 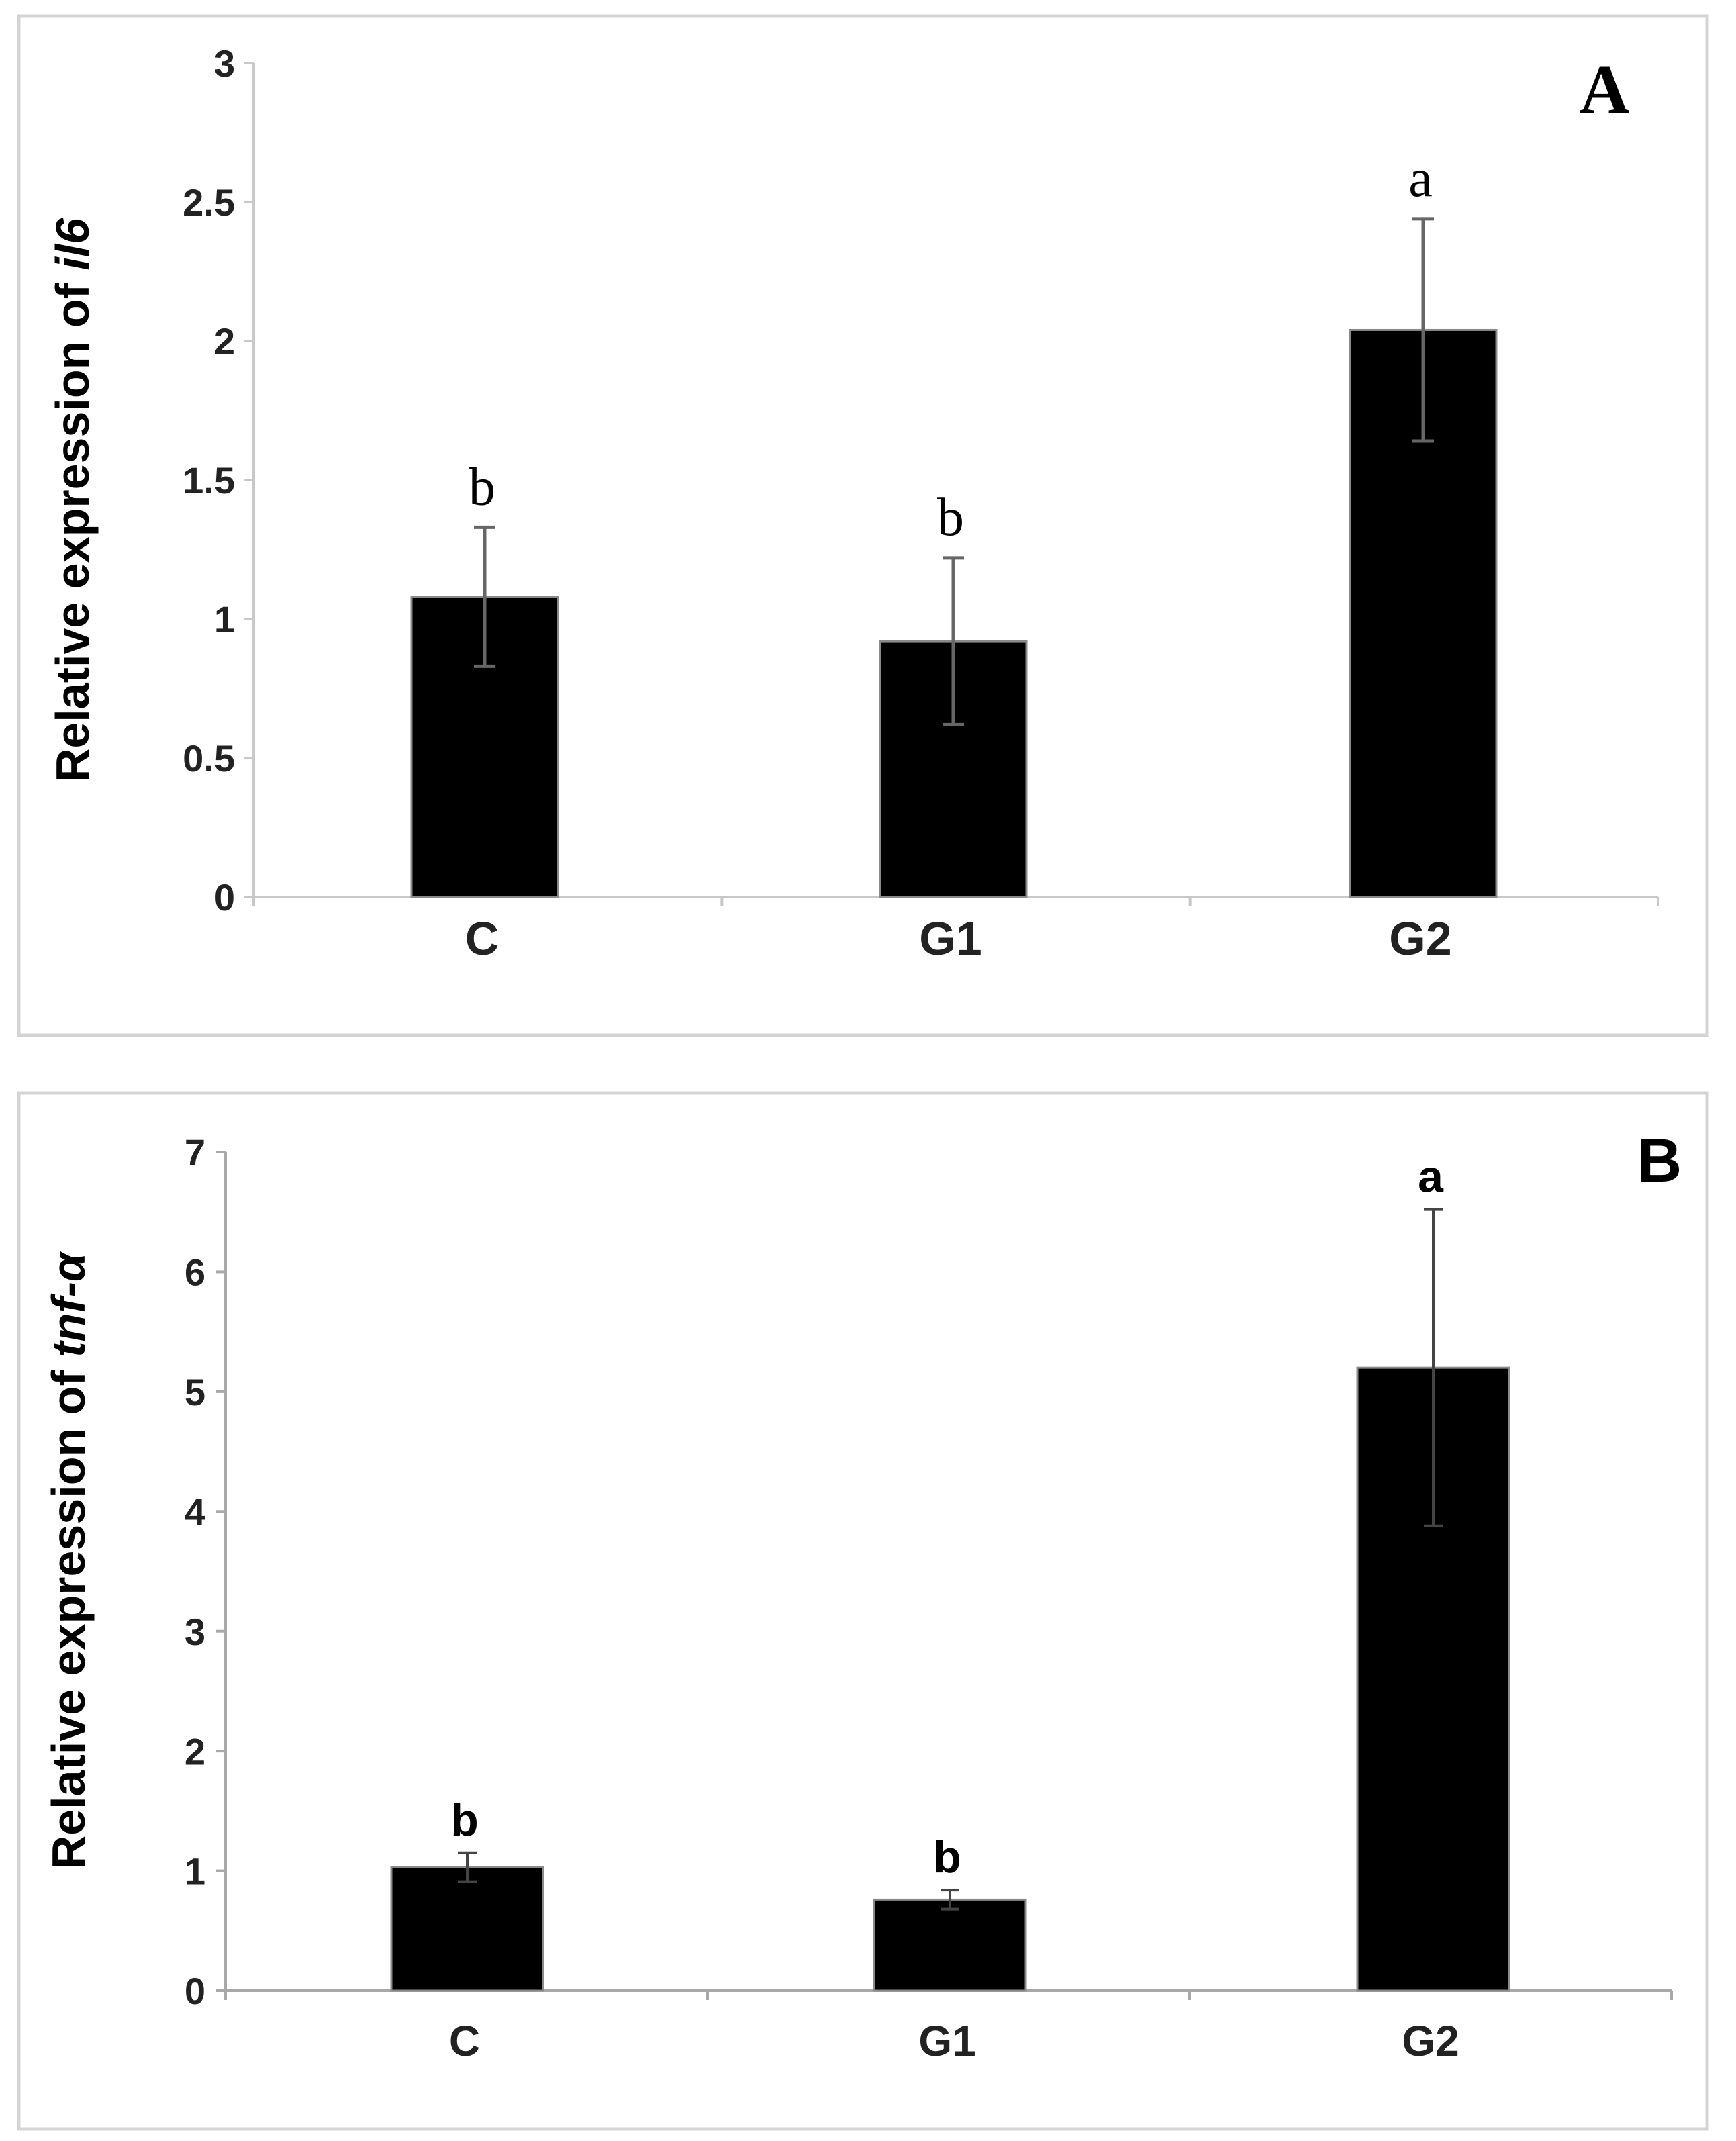 I want to click on y-tick-label: 5, so click(x=195, y=1392).